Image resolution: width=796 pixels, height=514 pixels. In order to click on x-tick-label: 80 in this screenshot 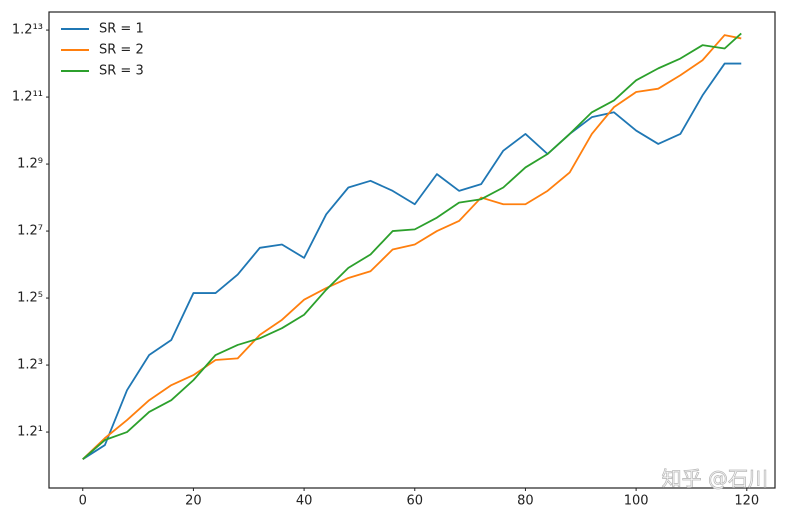, I will do `click(525, 501)`.